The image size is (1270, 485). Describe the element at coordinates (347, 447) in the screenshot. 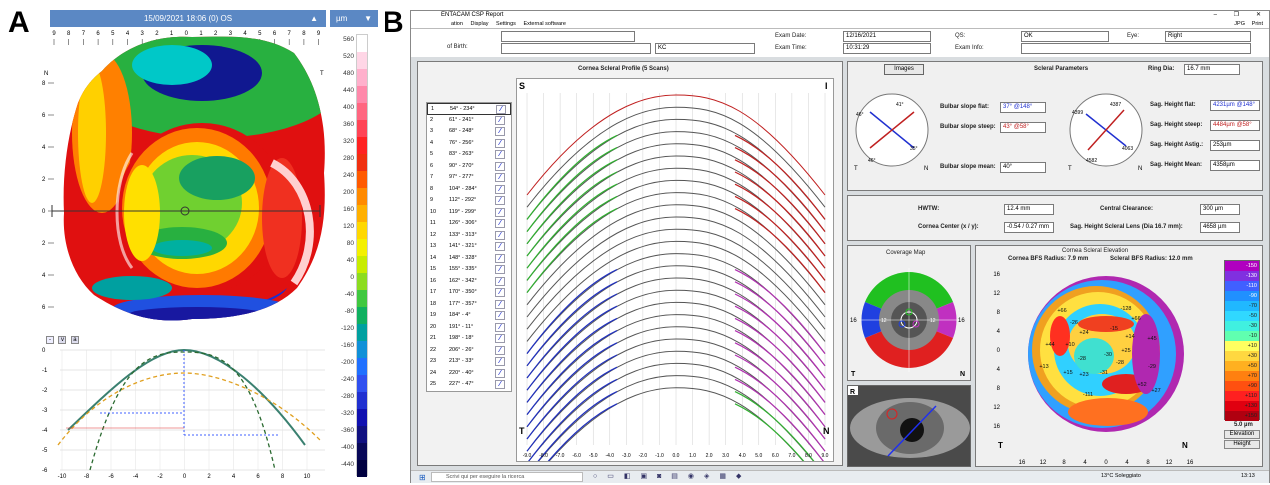

I see `scale-label: -400` at that location.